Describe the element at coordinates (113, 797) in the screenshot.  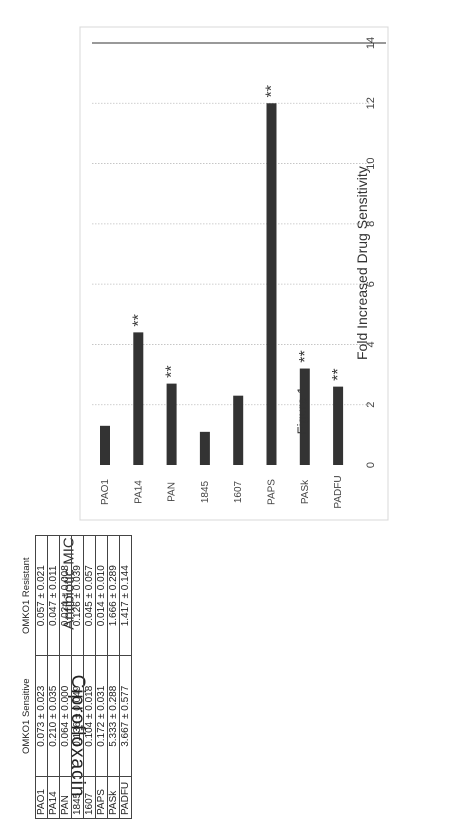
I see `table-cell-strain: PASk` at that location.